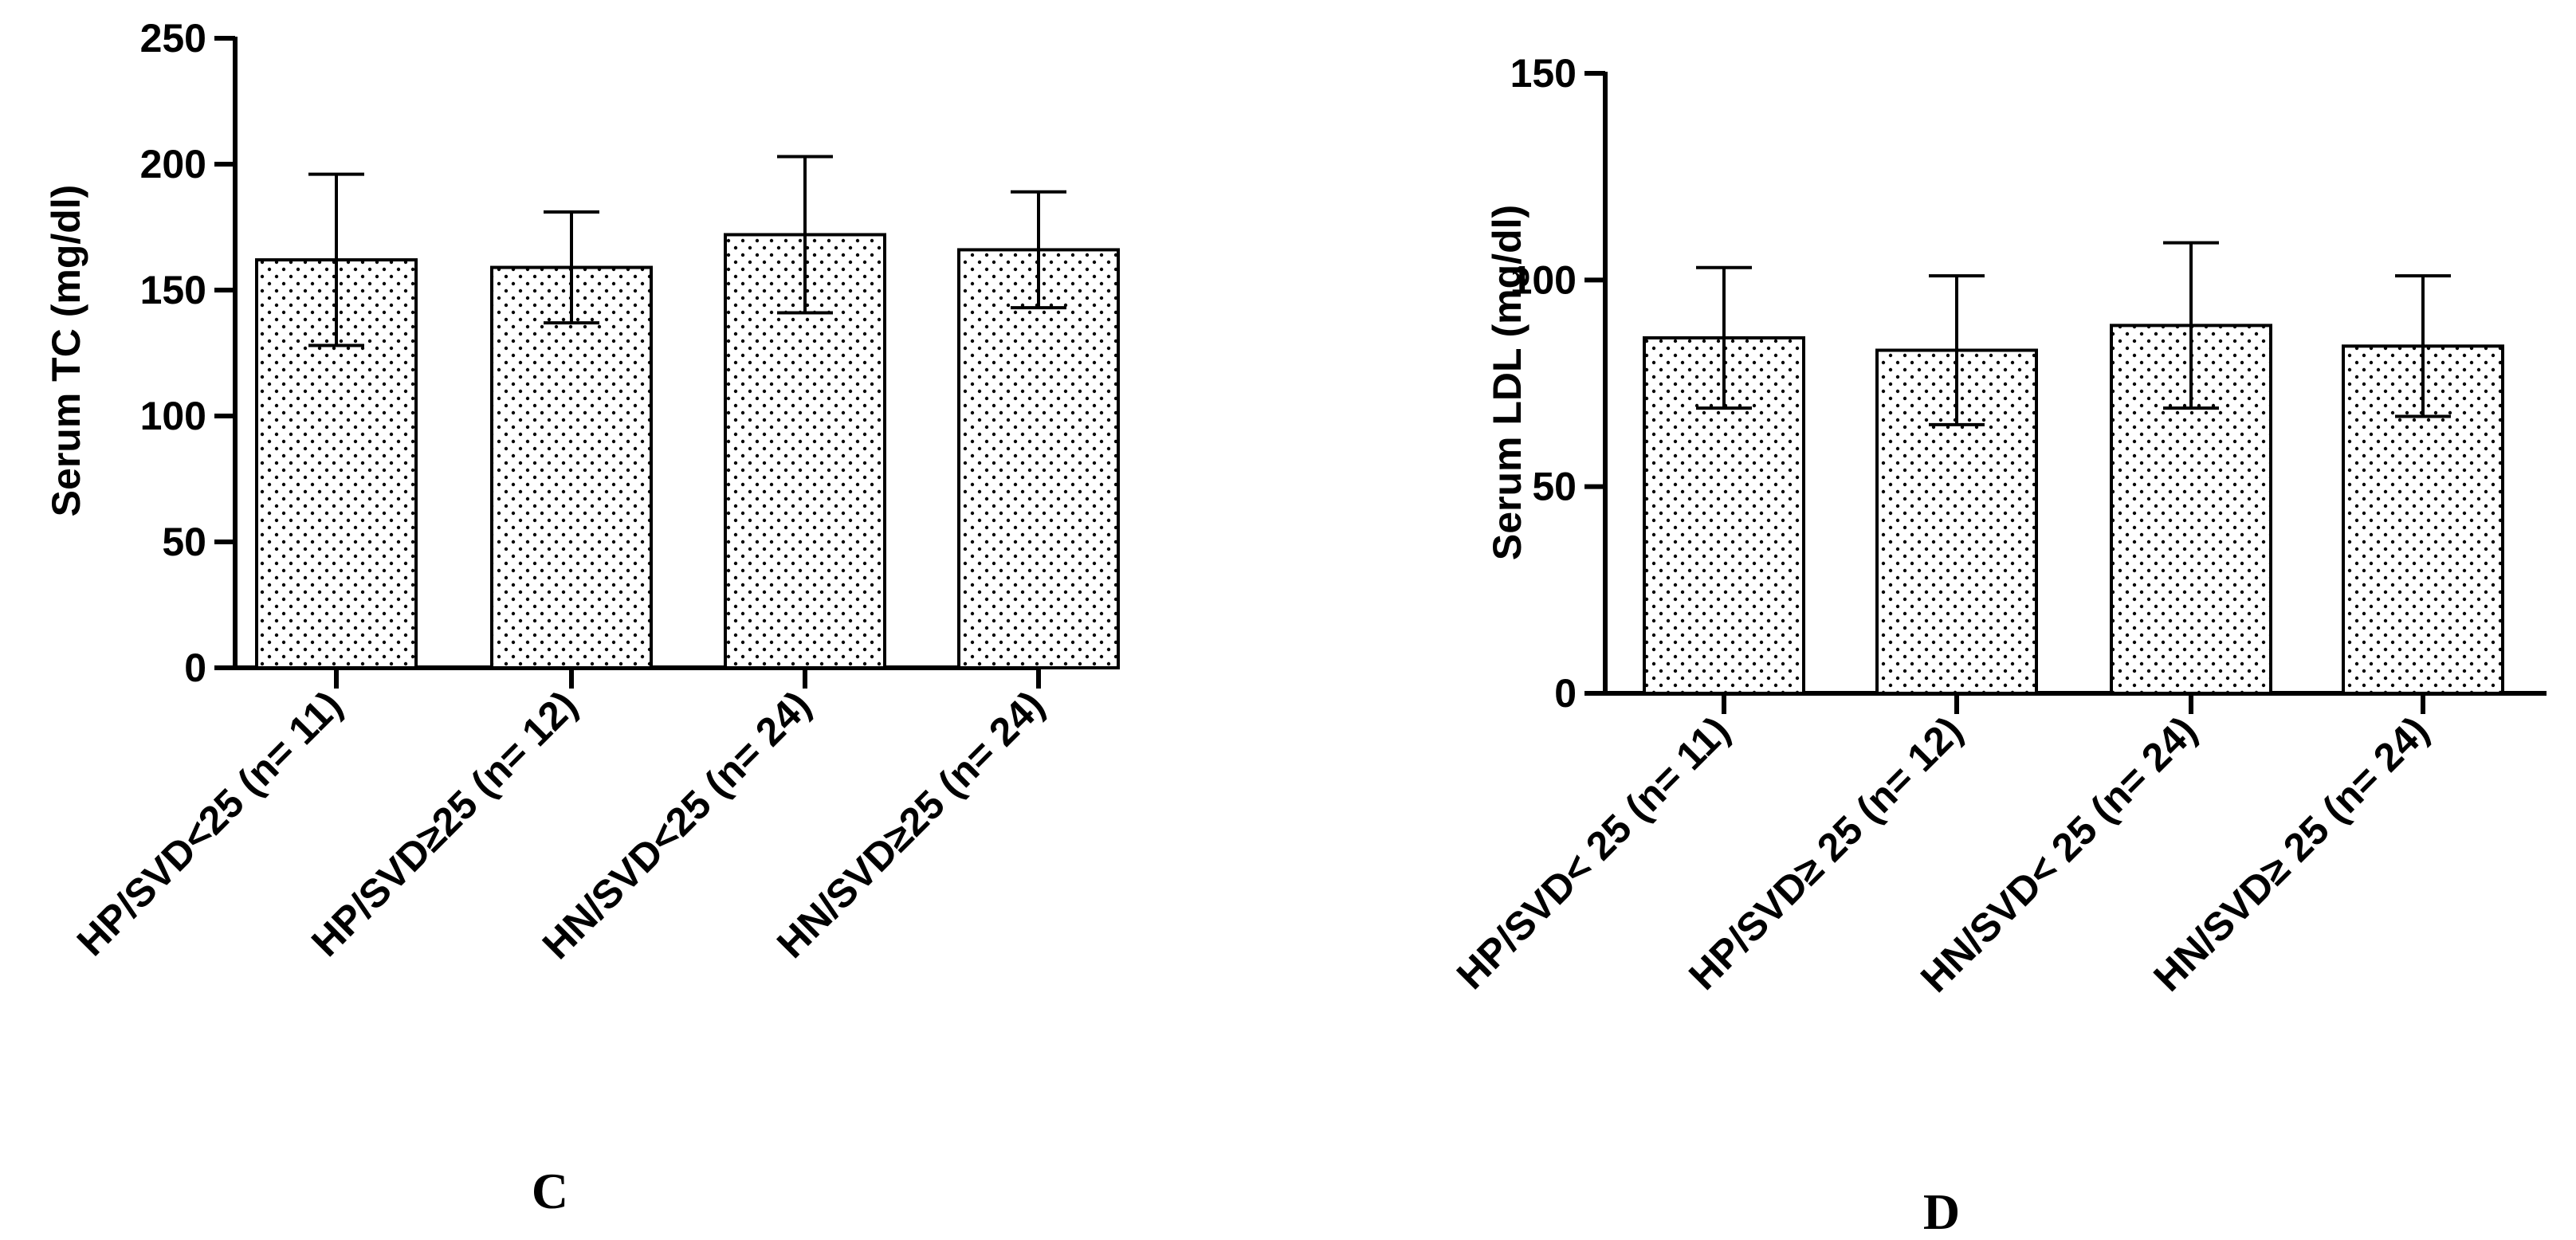 This screenshot has width=2576, height=1240. Describe the element at coordinates (66, 351) in the screenshot. I see `chart-c-ylabel: Serum TC (mg/dl)` at that location.